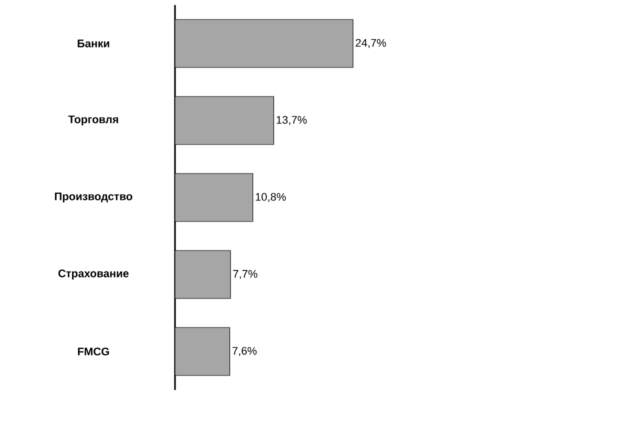 The image size is (628, 433). I want to click on y-tick-label: Торговля, so click(93, 121).